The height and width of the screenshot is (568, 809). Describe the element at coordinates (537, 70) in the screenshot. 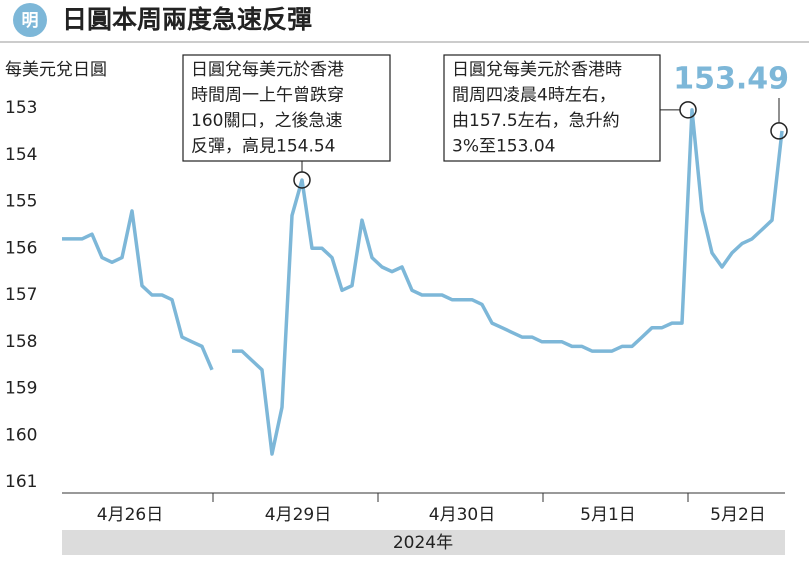

I see `annotation-text: 日圓兌每美元於香港時` at that location.